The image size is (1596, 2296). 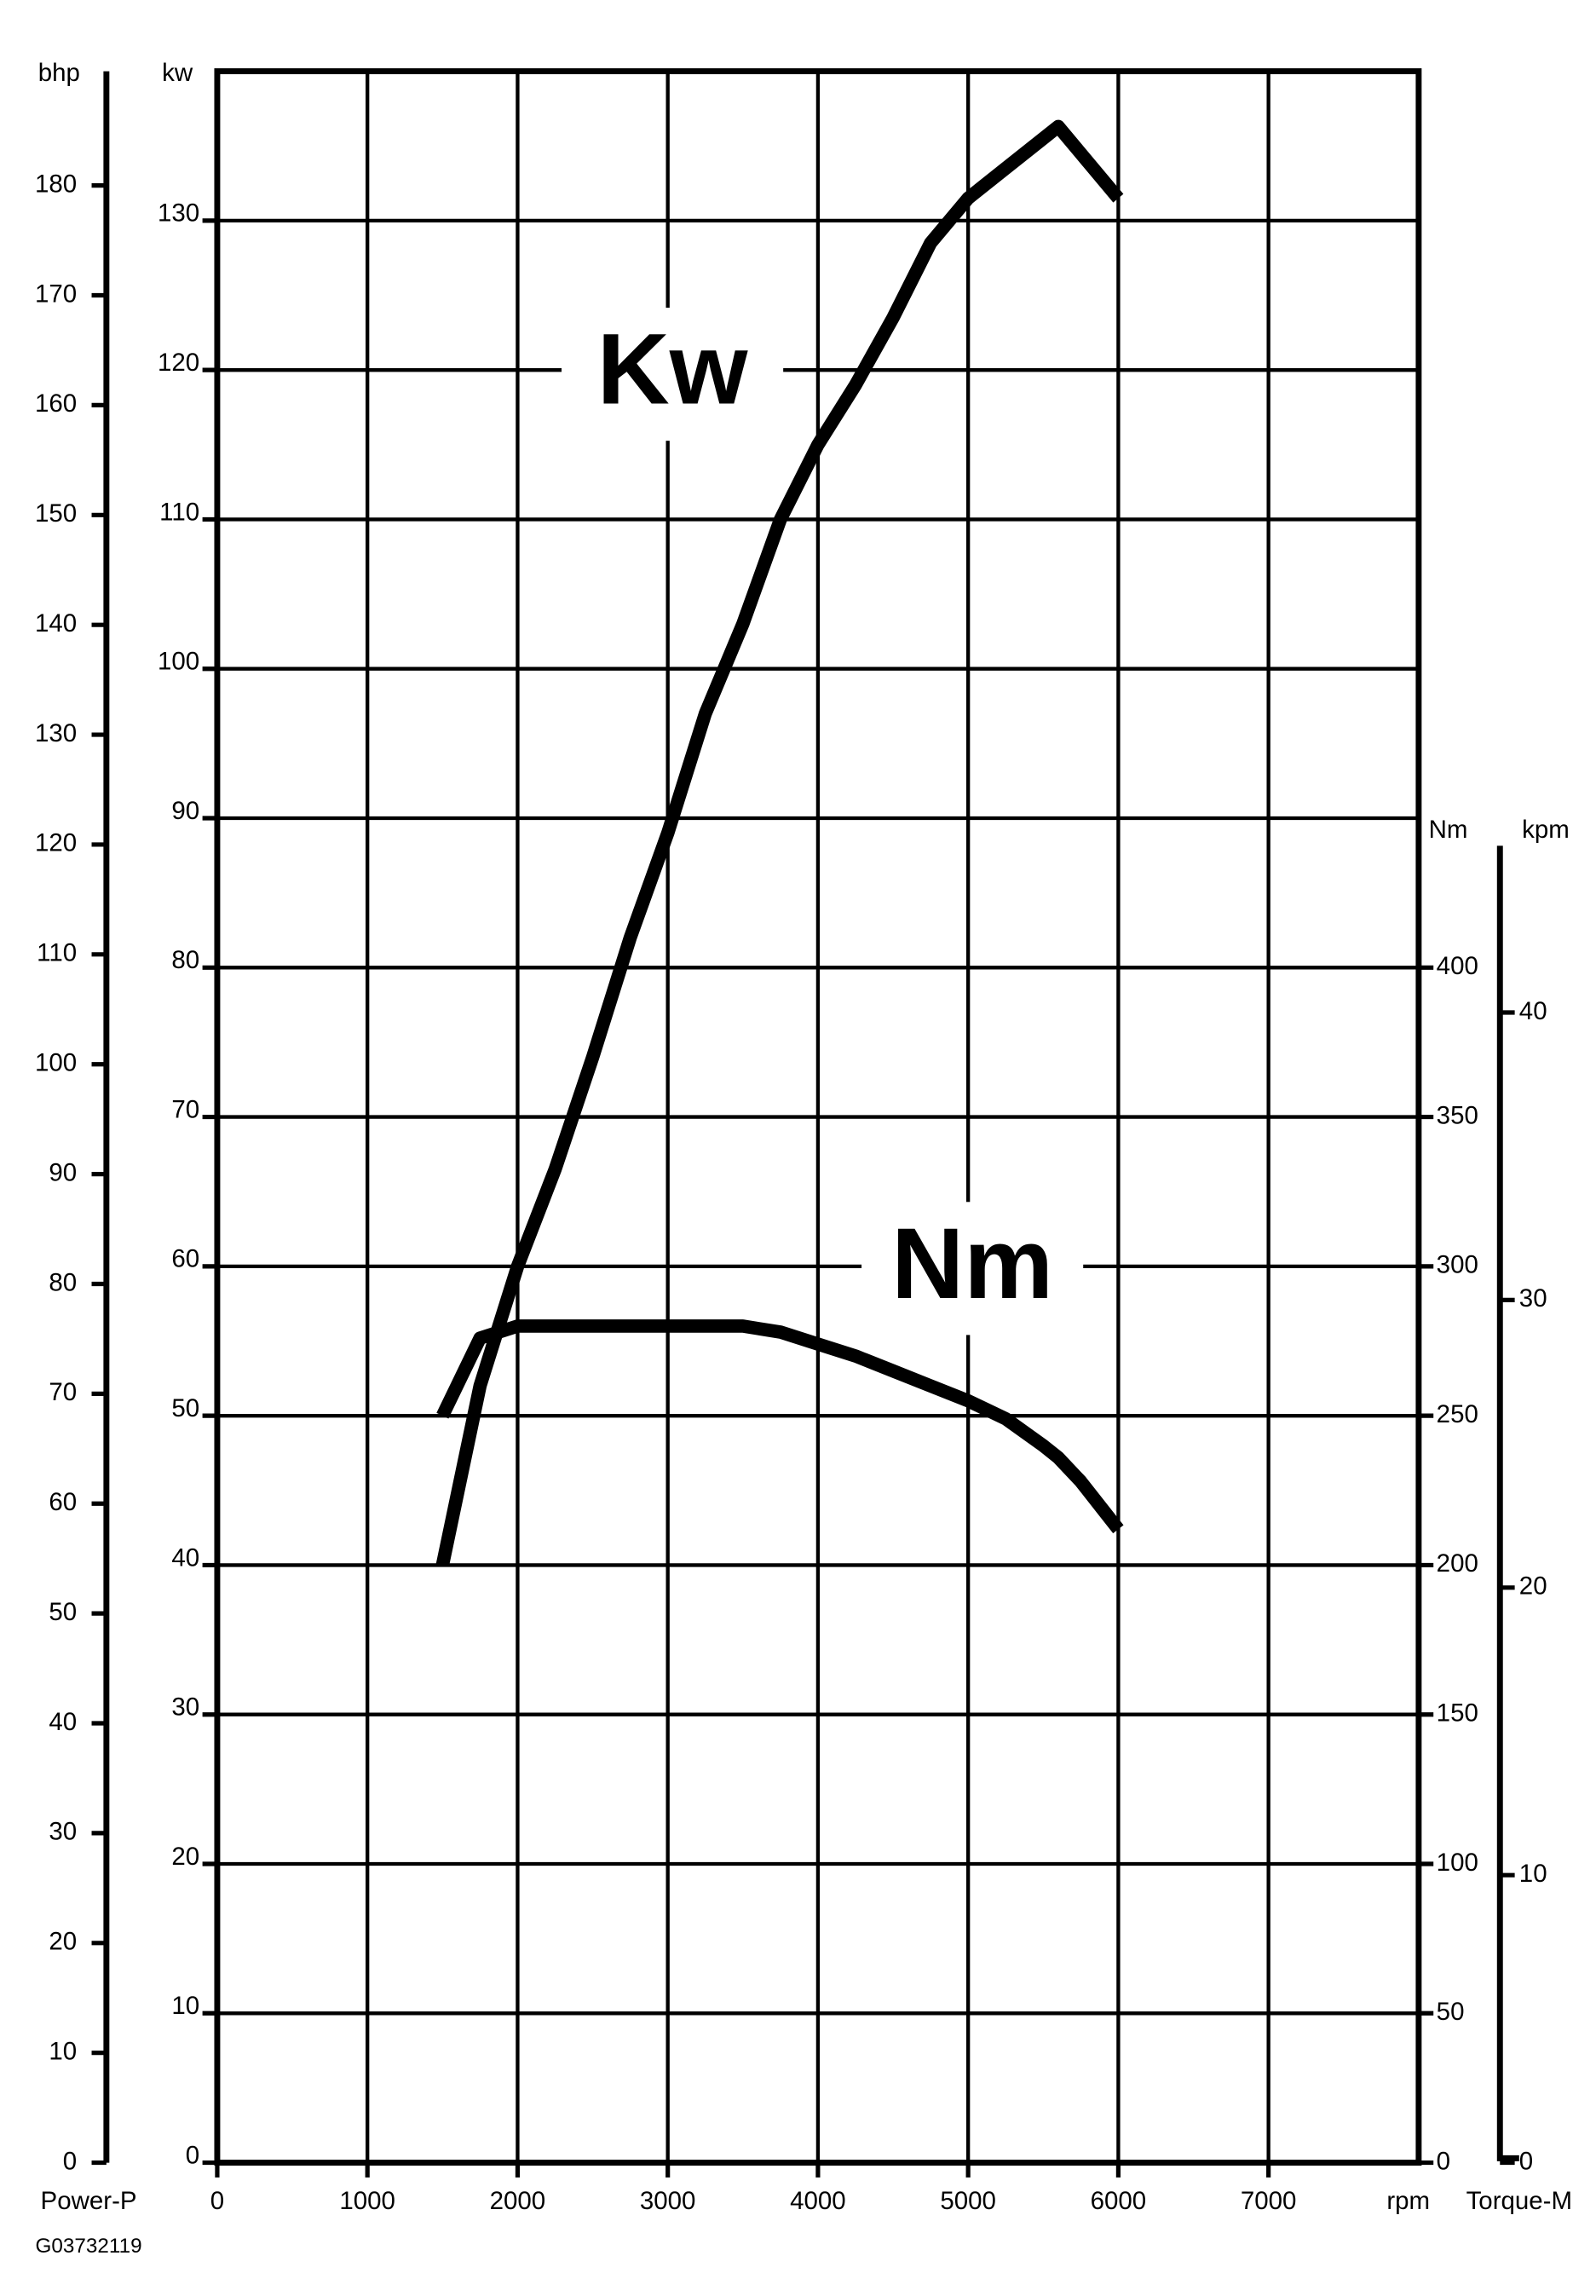 I want to click on y2-tick-label: 250, so click(x=1457, y=1414).